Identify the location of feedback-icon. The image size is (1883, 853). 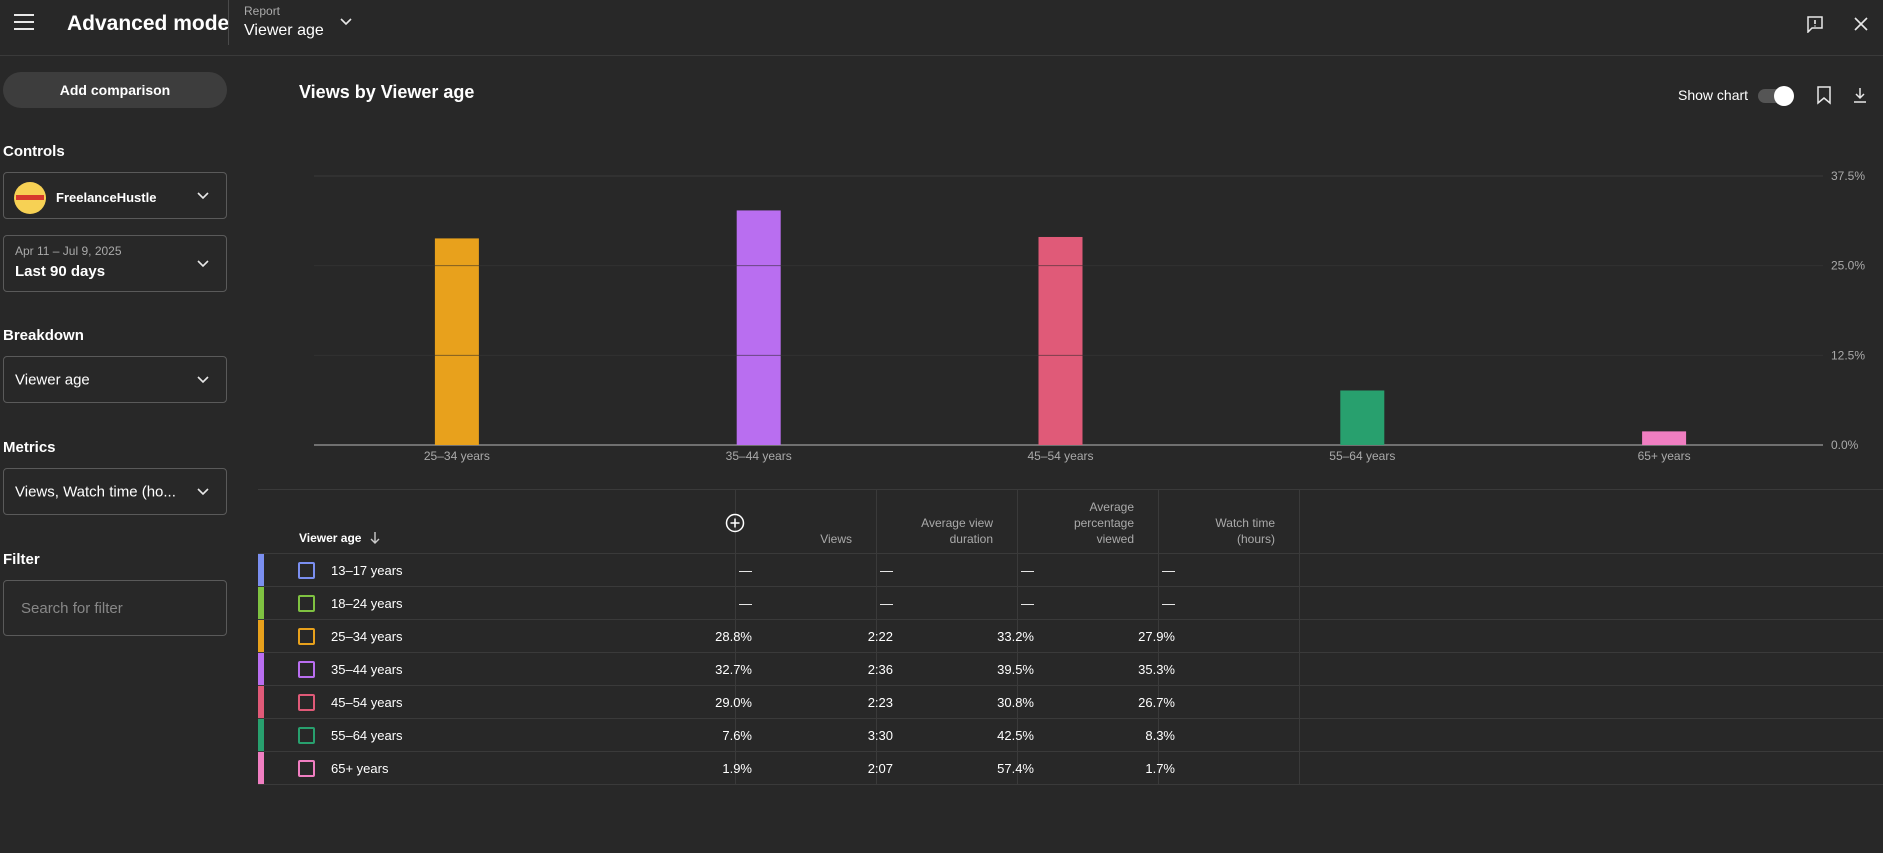
(1815, 24).